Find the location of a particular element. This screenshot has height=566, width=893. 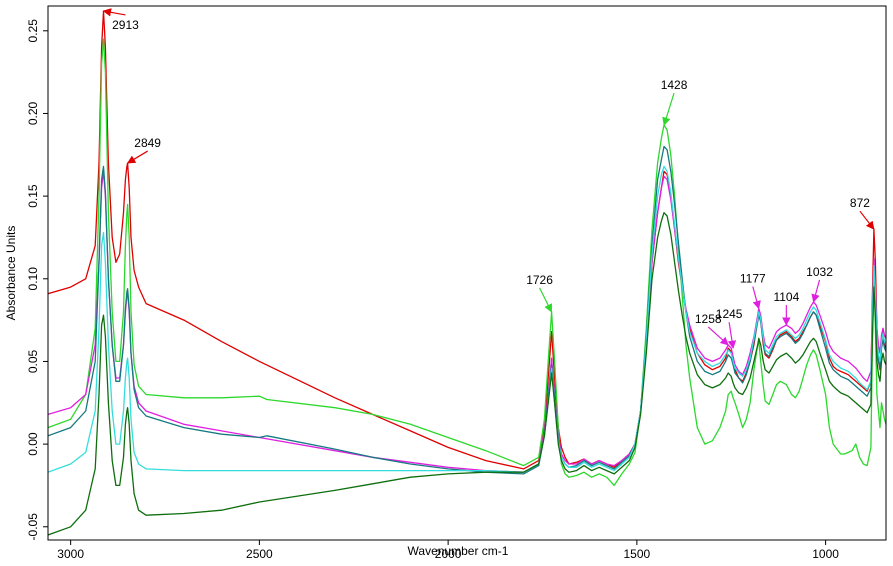

x-axis-title: Wavenumber cm-1 is located at coordinates (458, 551).